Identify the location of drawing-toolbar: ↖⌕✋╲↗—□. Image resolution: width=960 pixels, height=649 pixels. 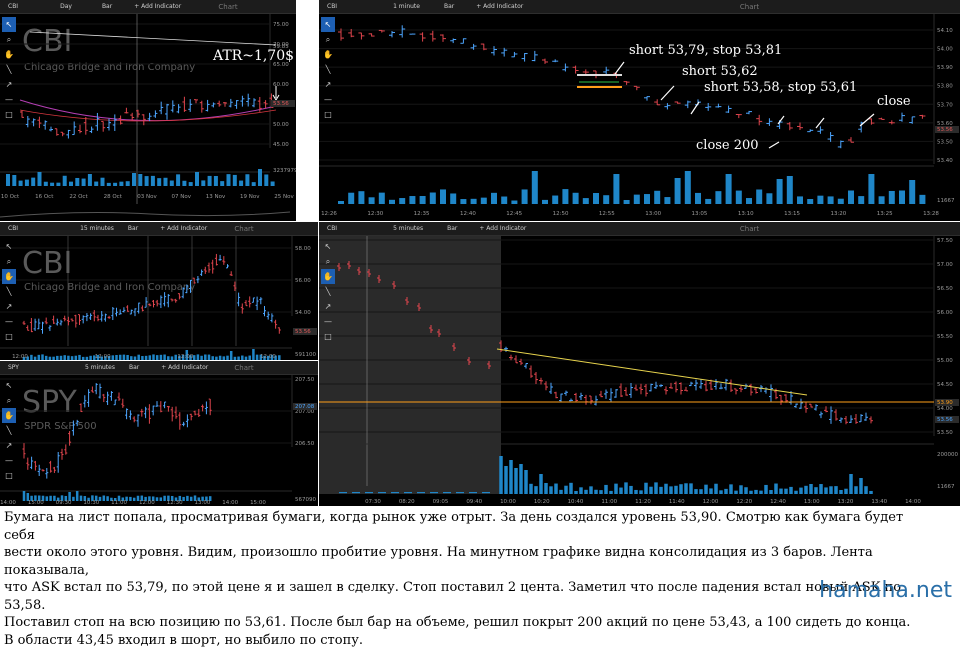
(328, 291).